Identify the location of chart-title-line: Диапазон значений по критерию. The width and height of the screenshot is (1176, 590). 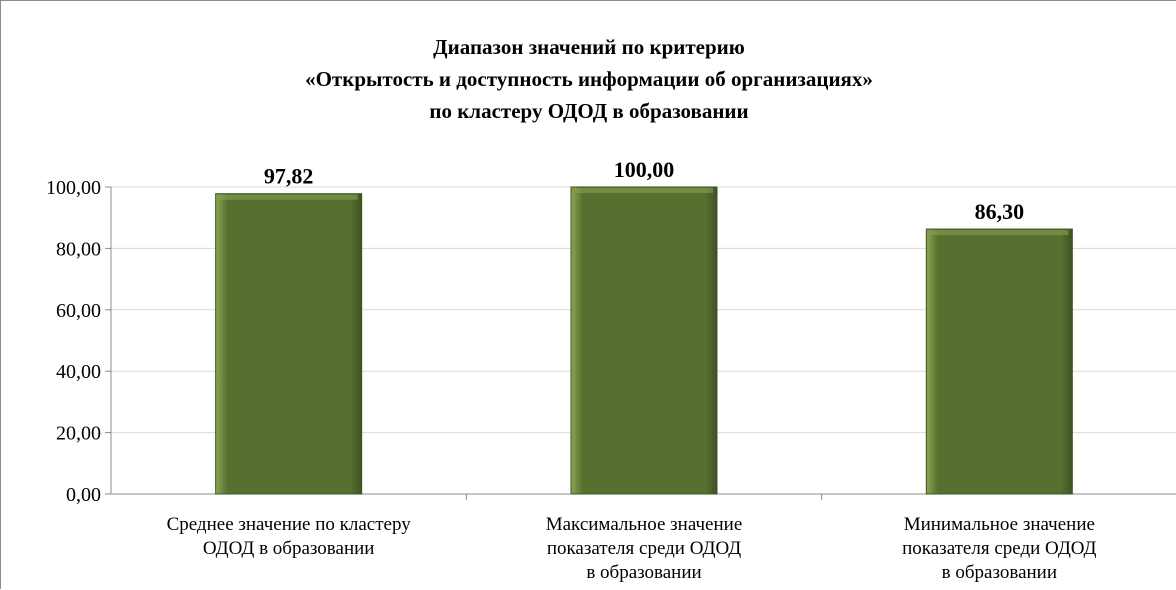
(589, 47).